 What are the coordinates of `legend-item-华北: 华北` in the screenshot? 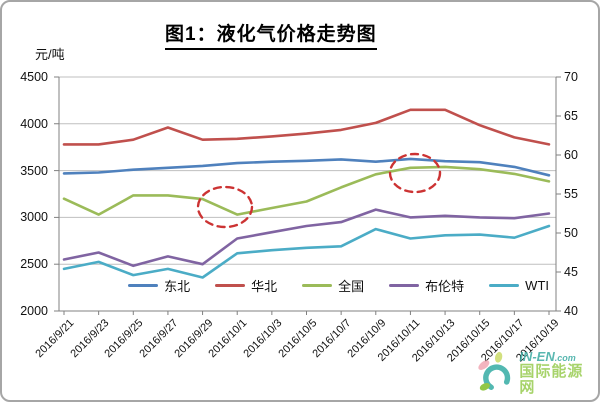 It's located at (246, 285).